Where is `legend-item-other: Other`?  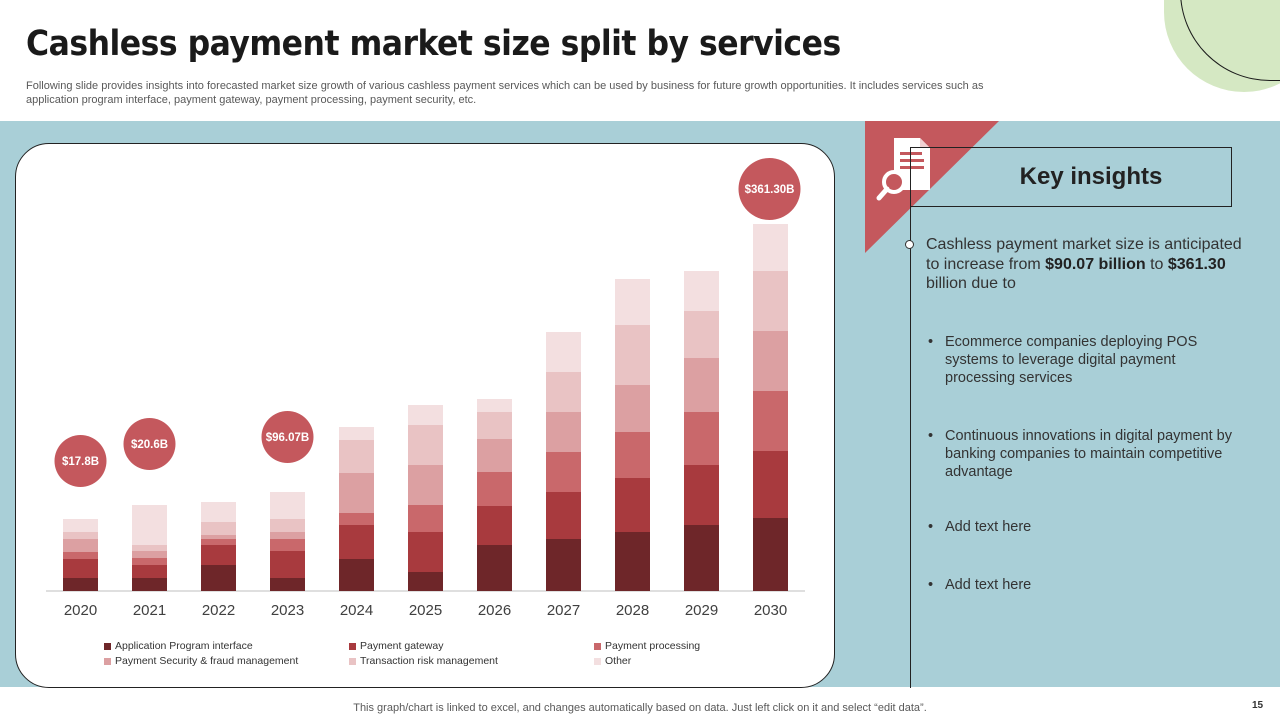
legend-item-other: Other is located at coordinates (612, 661).